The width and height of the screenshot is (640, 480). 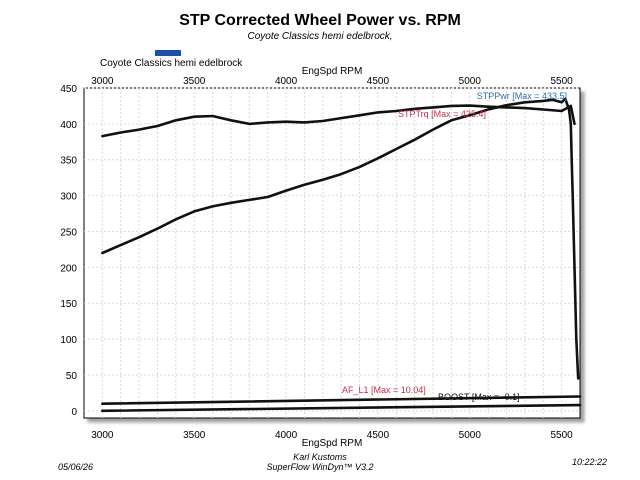 What do you see at coordinates (320, 457) in the screenshot?
I see `footer-line1: Karl Kustoms` at bounding box center [320, 457].